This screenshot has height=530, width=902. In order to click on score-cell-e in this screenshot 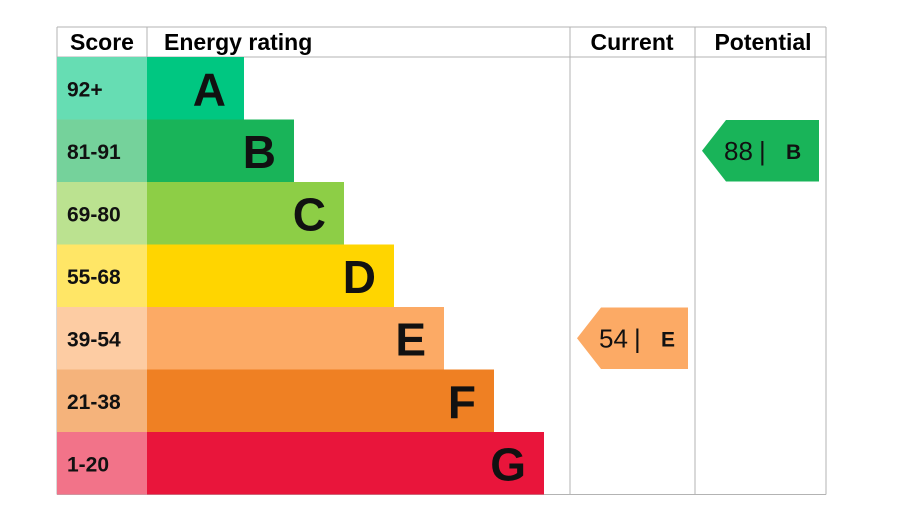, I will do `click(102, 338)`.